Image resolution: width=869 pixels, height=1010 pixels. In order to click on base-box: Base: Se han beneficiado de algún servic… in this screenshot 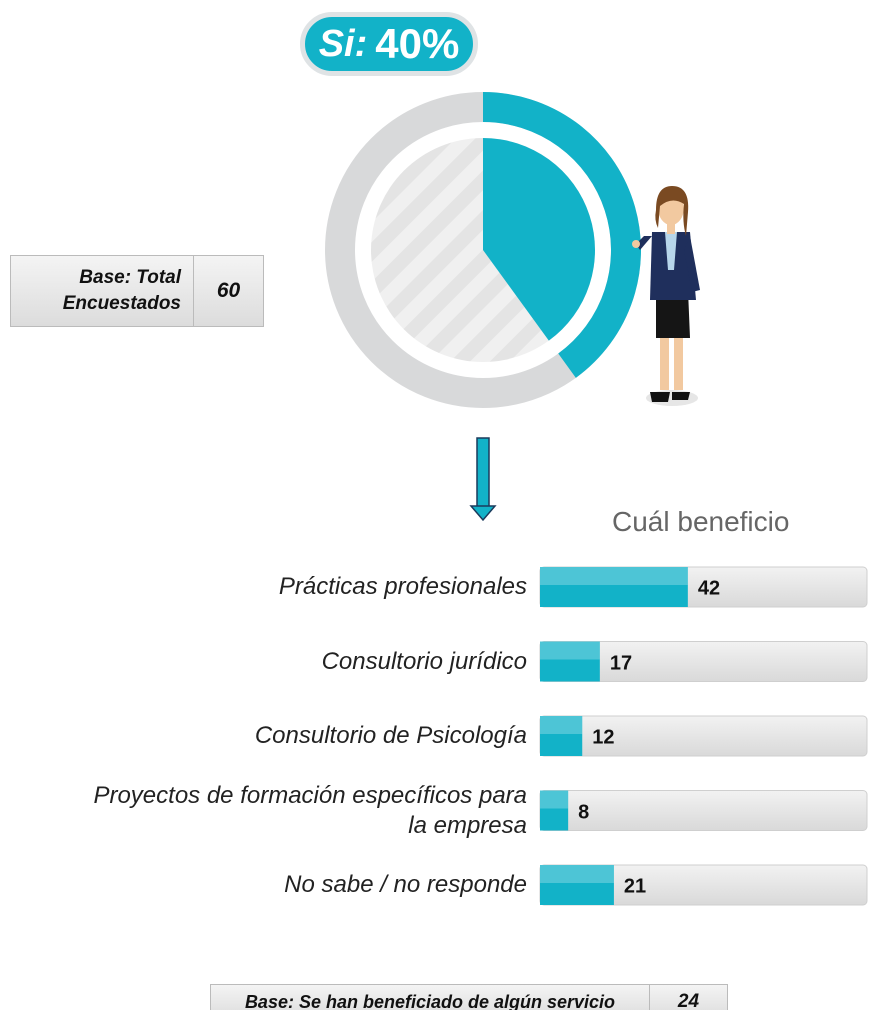, I will do `click(469, 997)`.